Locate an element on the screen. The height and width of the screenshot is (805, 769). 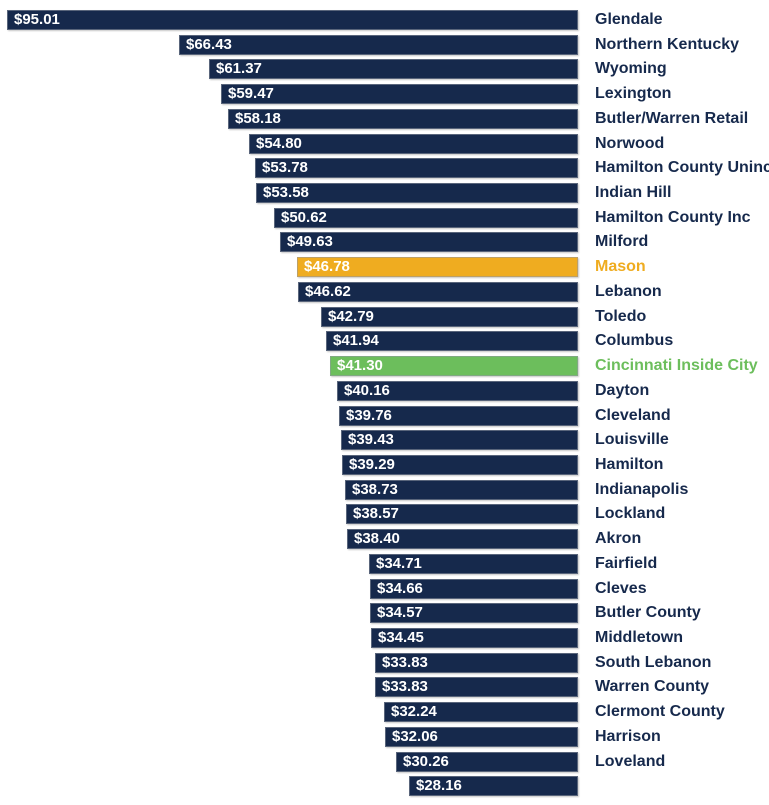
bar-cincinnati-inside-city is located at coordinates (454, 366).